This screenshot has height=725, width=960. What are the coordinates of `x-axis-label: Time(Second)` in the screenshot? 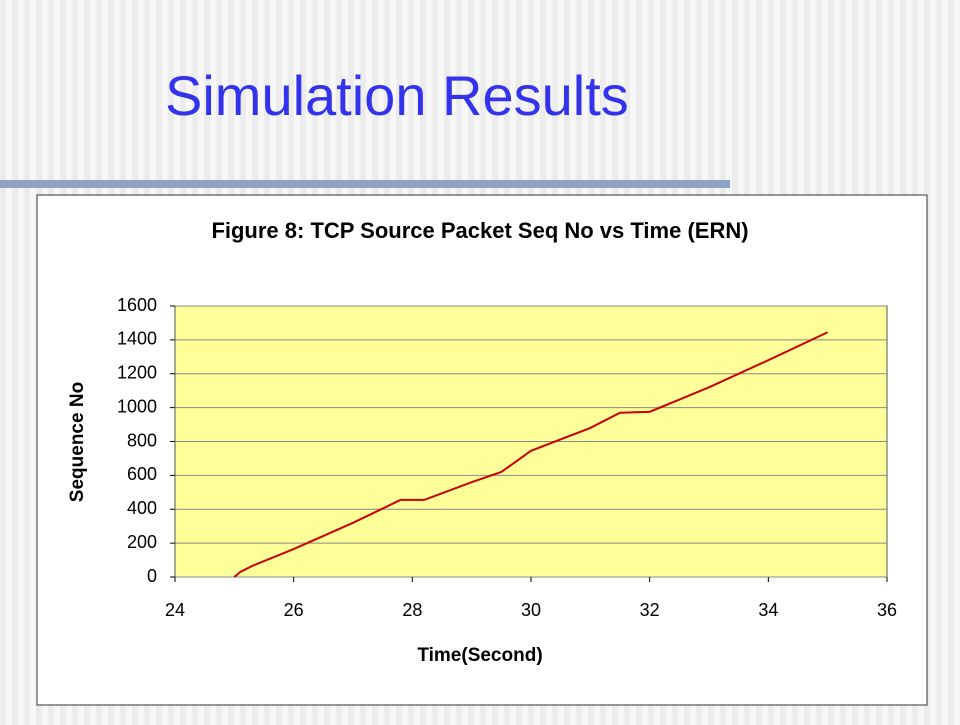 It's located at (479, 655).